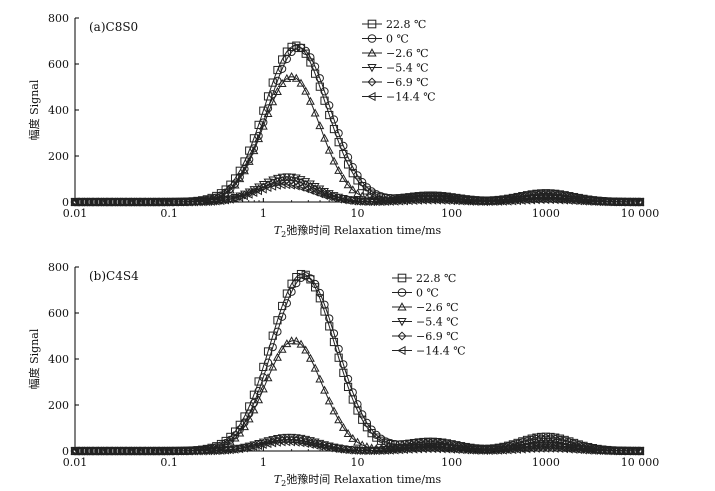 The height and width of the screenshot is (491, 715). I want to click on y-tick-label: 400, so click(58, 359).